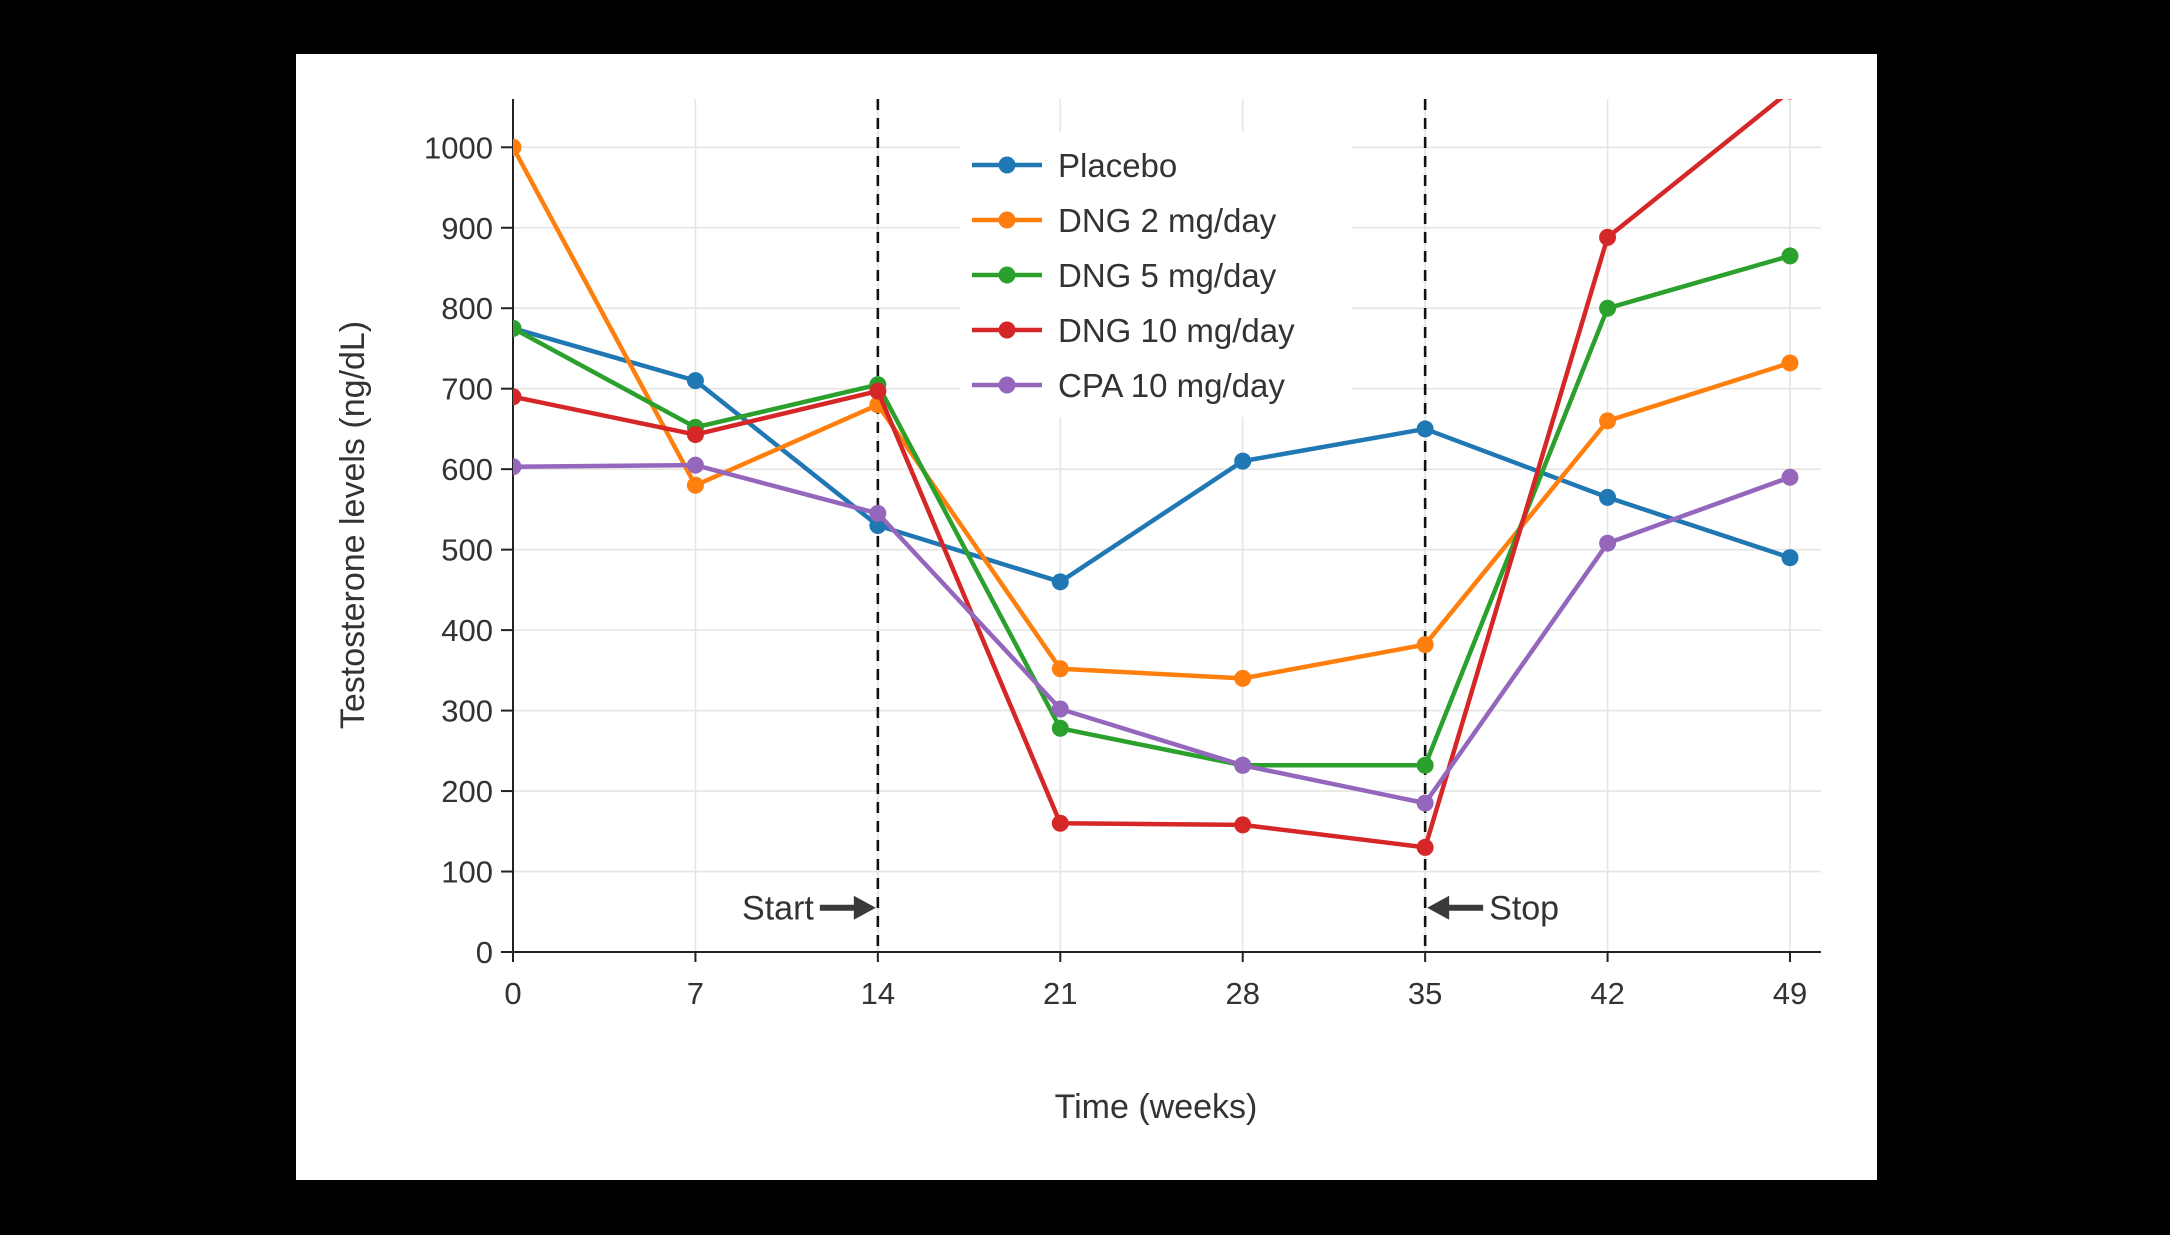 Image resolution: width=2170 pixels, height=1235 pixels. What do you see at coordinates (512, 993) in the screenshot?
I see `x-tick-label: 0` at bounding box center [512, 993].